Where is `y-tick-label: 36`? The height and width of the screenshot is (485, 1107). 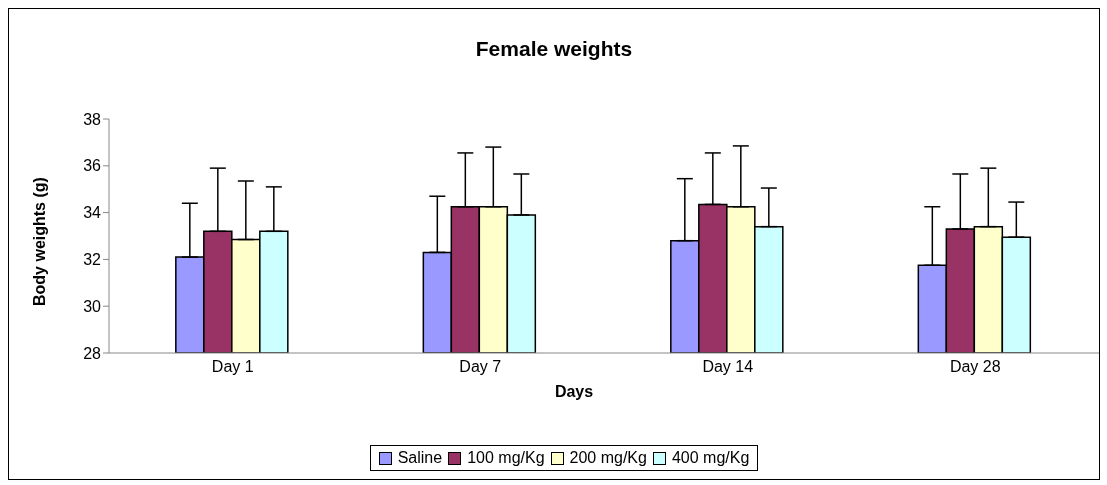 y-tick-label: 36 is located at coordinates (92, 166).